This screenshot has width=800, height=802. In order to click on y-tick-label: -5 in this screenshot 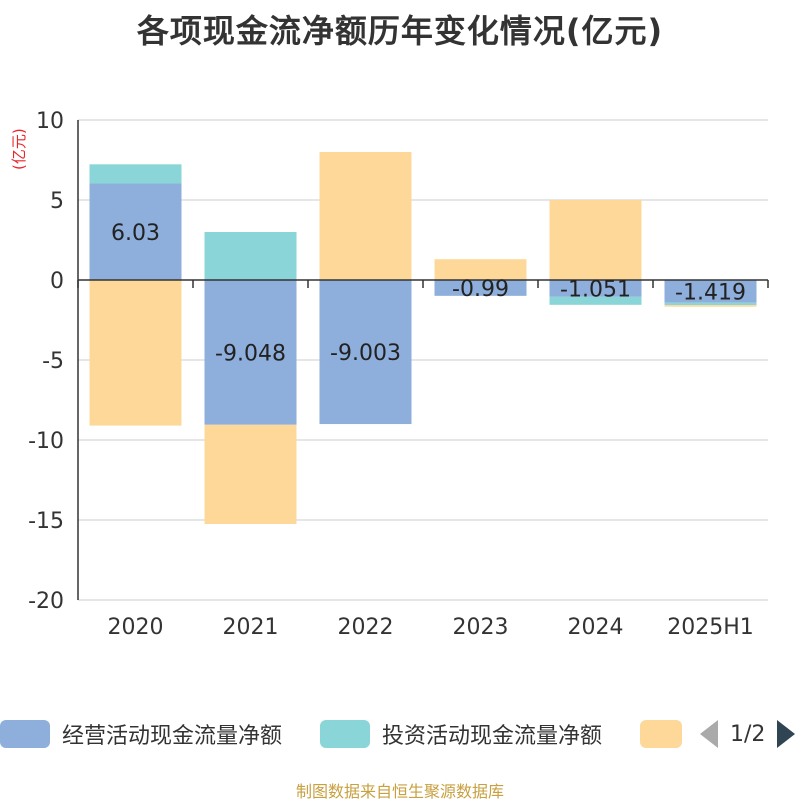, I will do `click(53, 361)`.